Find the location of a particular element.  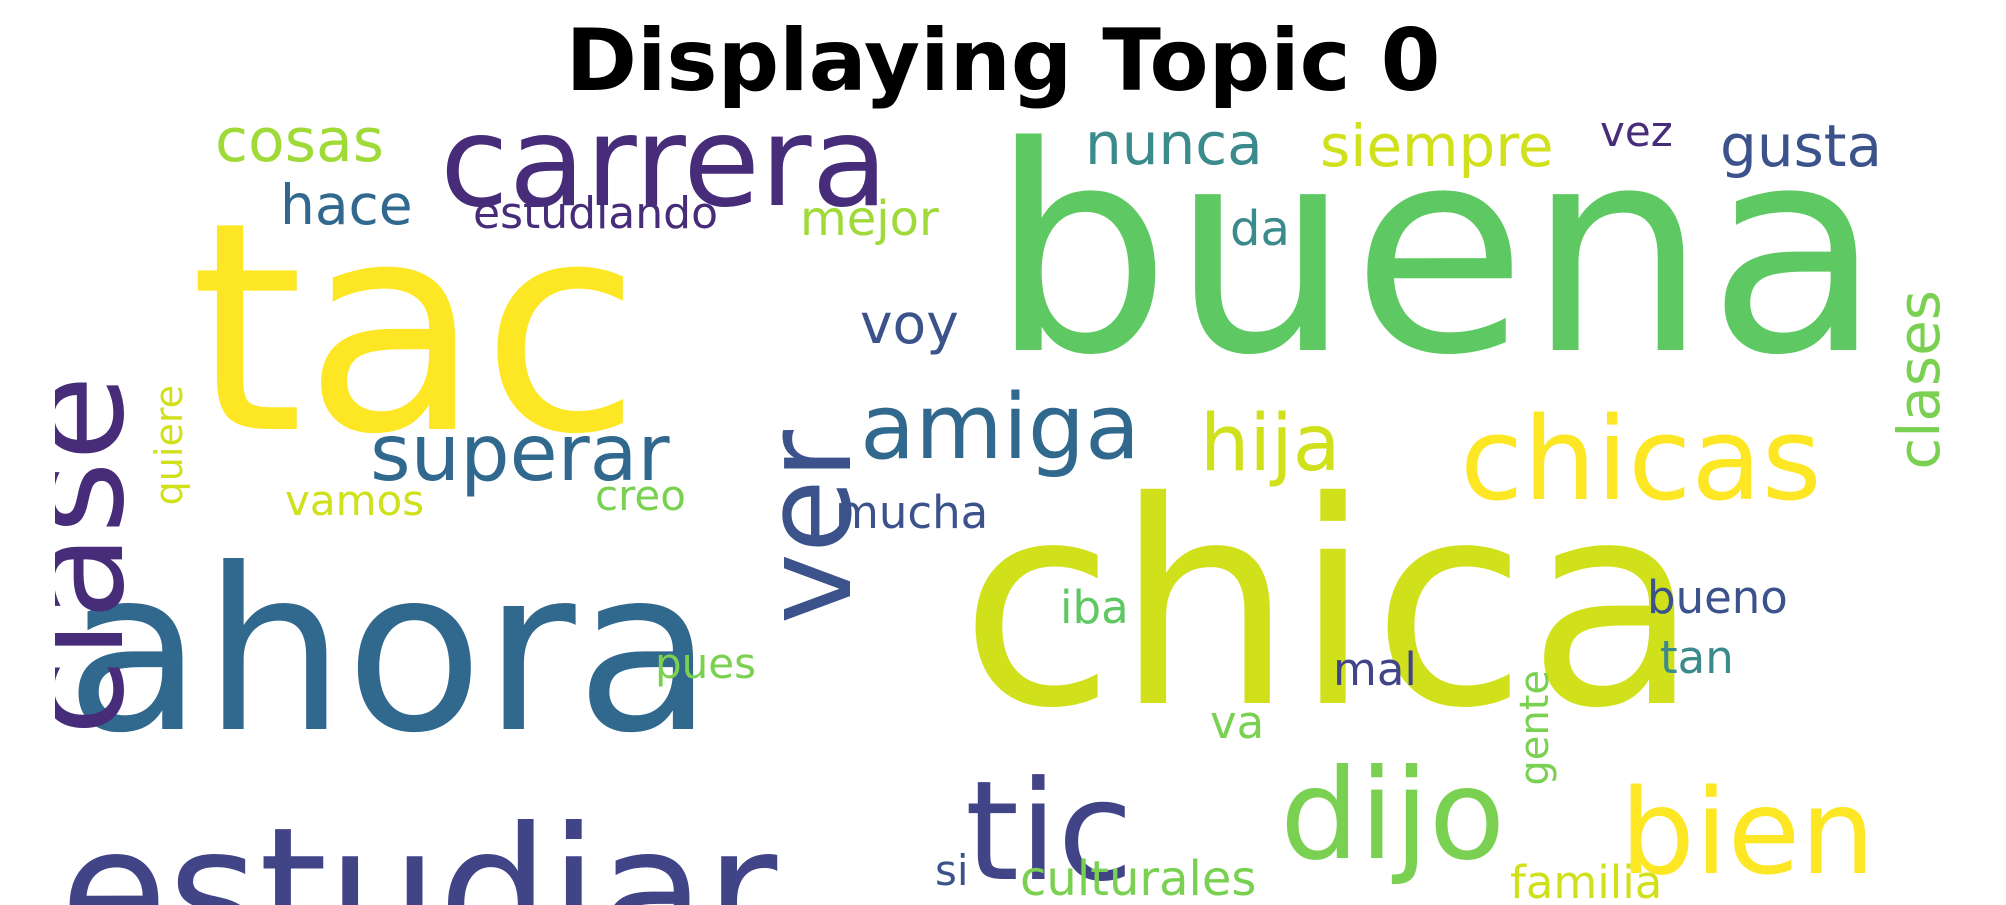

word-familia: familia is located at coordinates (1586, 880).